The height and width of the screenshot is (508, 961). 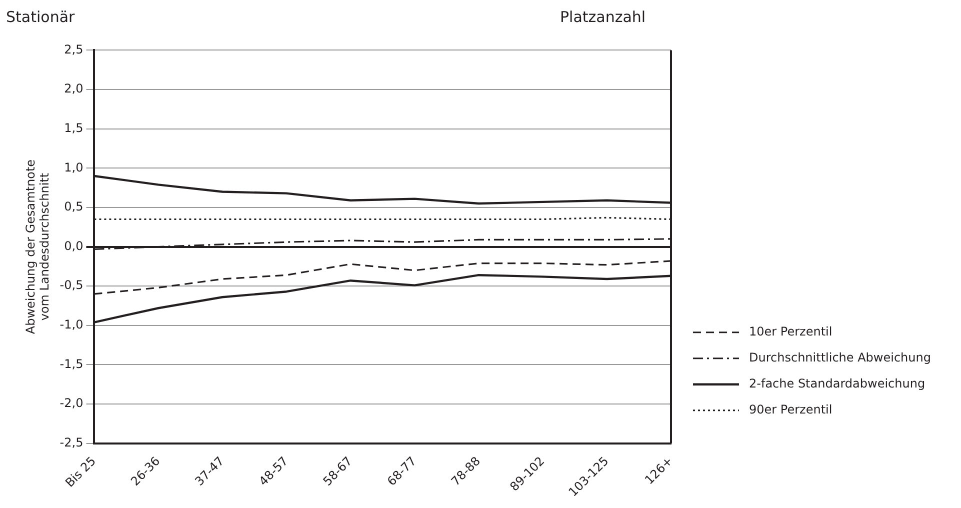 I want to click on y-tick-label: -2,0, so click(x=72, y=403).